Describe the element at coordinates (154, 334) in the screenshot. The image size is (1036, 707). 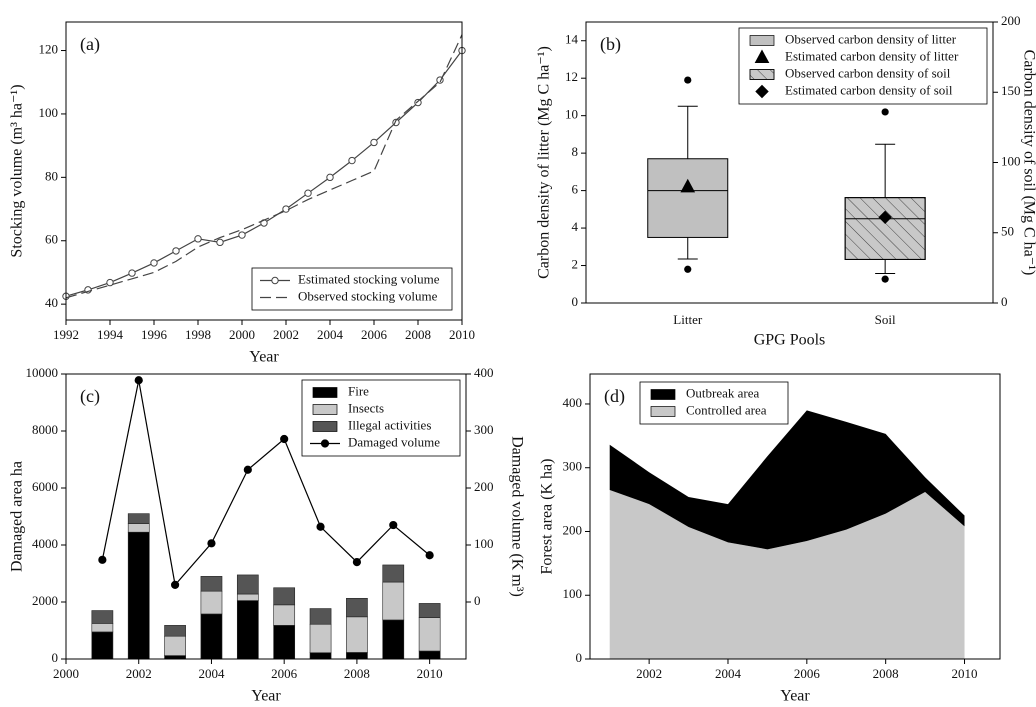
I see `x-tick-label: 1996` at that location.